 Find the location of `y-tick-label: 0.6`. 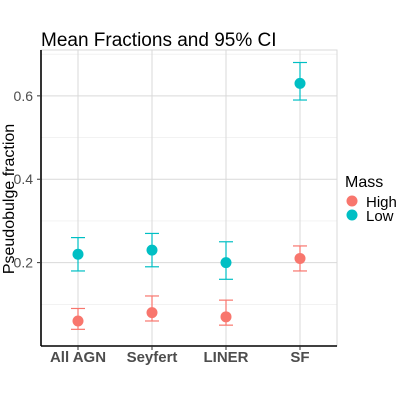

y-tick-label: 0.6 is located at coordinates (24, 96).